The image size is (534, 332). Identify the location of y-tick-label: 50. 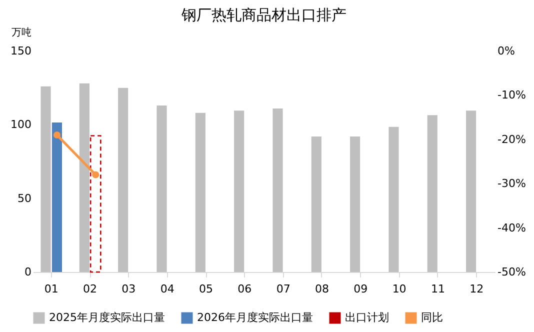
(25, 198).